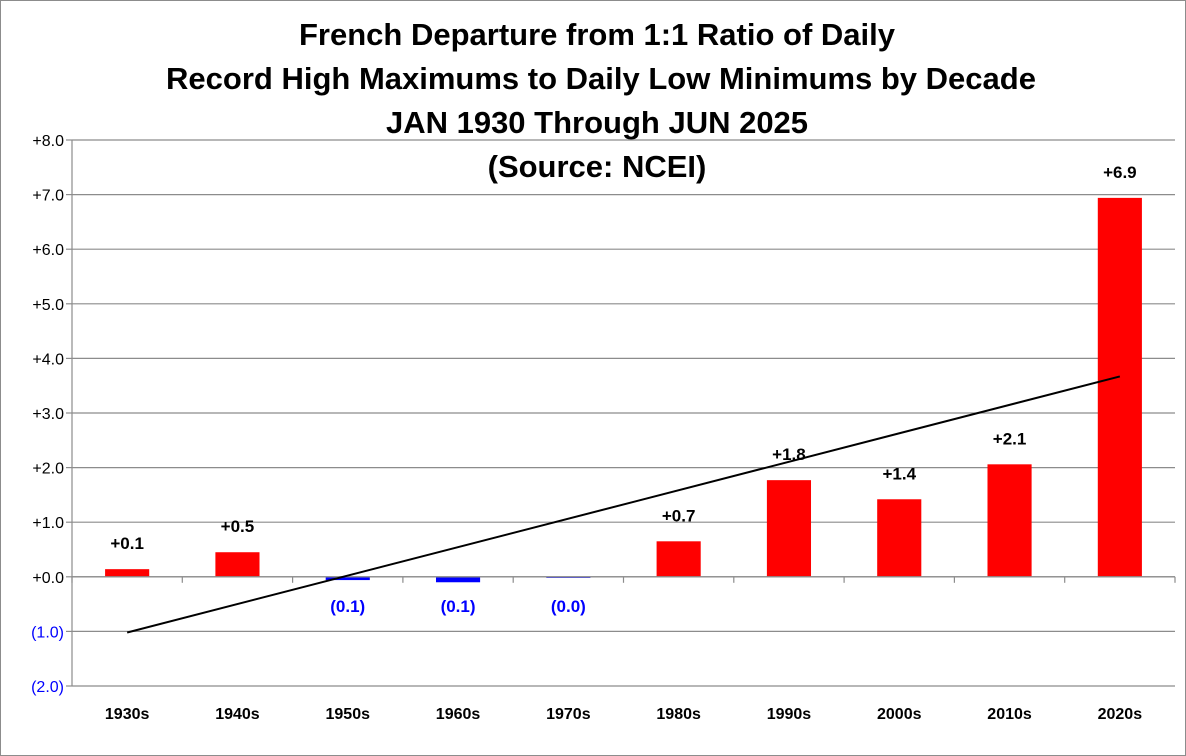  Describe the element at coordinates (48, 578) in the screenshot. I see `y-tick-label: +0.0` at that location.